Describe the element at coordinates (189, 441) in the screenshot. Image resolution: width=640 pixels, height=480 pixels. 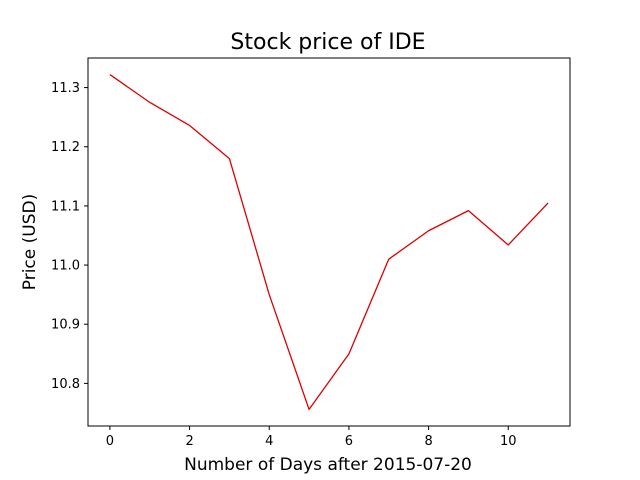
I see `x-tick-label-2: 2` at that location.